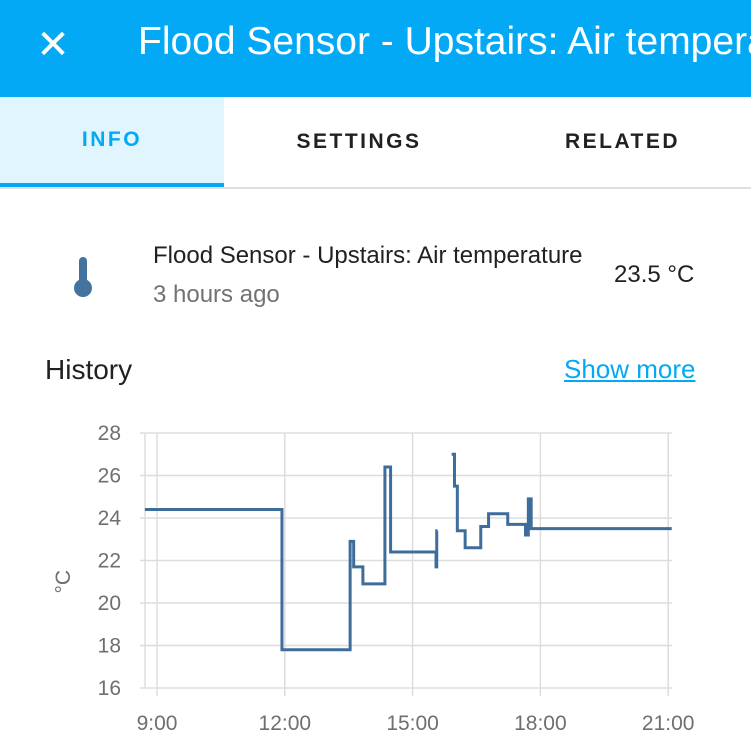 This screenshot has height=750, width=751. Describe the element at coordinates (53, 45) in the screenshot. I see `close-icon: ✕` at that location.